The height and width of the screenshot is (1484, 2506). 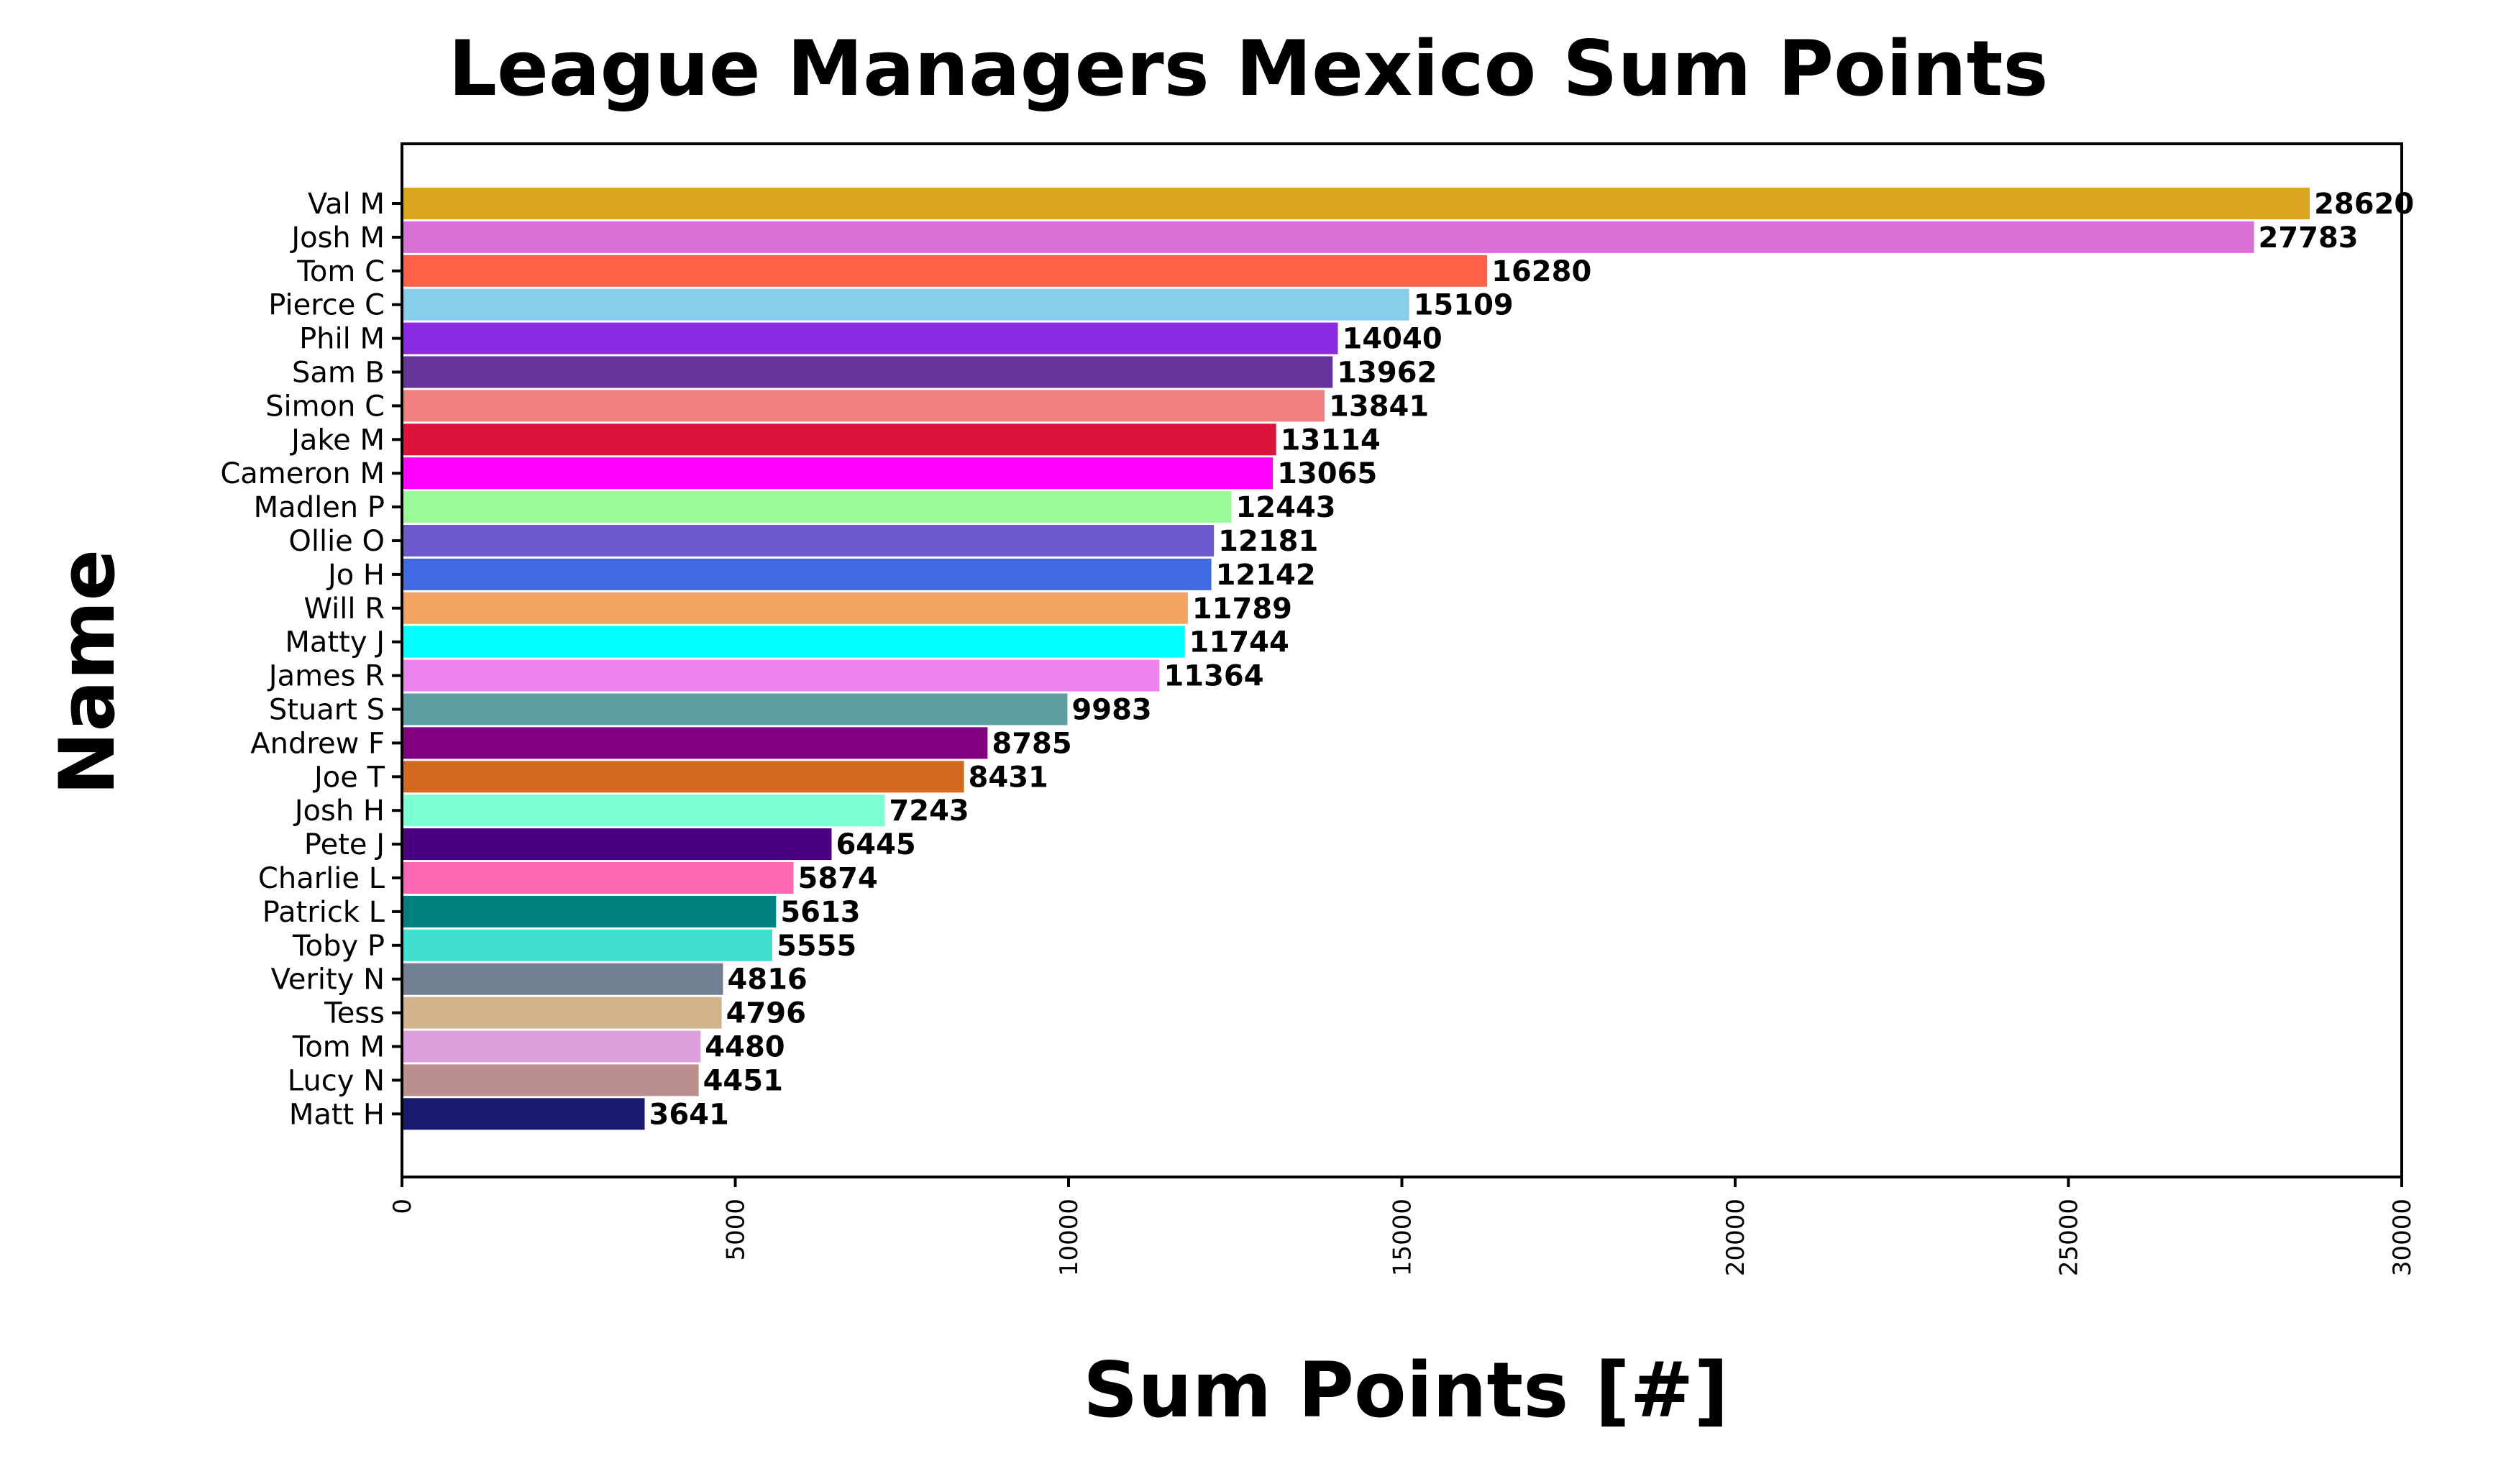 What do you see at coordinates (816, 946) in the screenshot?
I see `value-label-toby-p: 5555` at bounding box center [816, 946].